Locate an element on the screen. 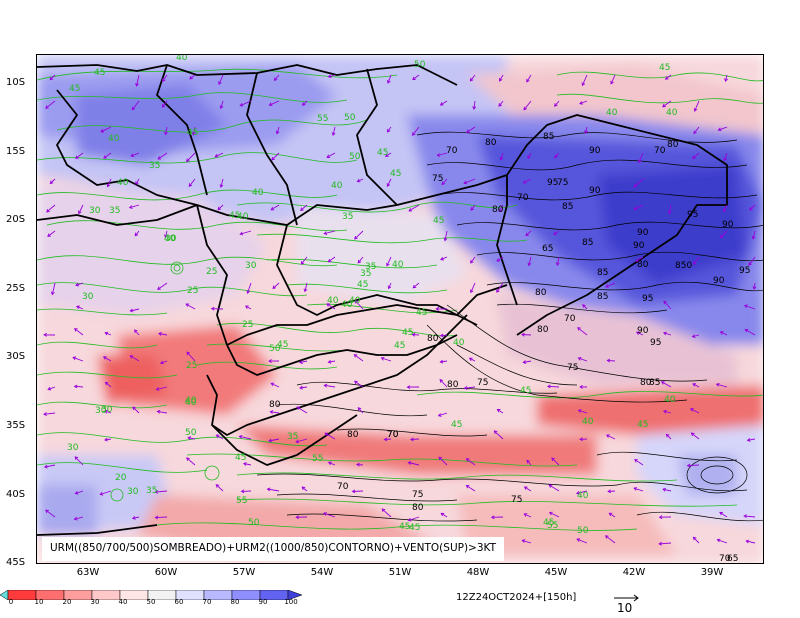  colorbar-label: 60 is located at coordinates (179, 602).